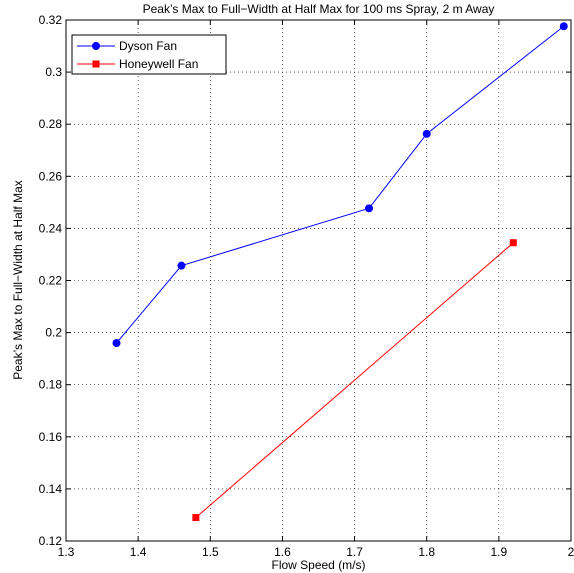 The image size is (574, 573). I want to click on legend-marker-dyson, so click(96, 46).